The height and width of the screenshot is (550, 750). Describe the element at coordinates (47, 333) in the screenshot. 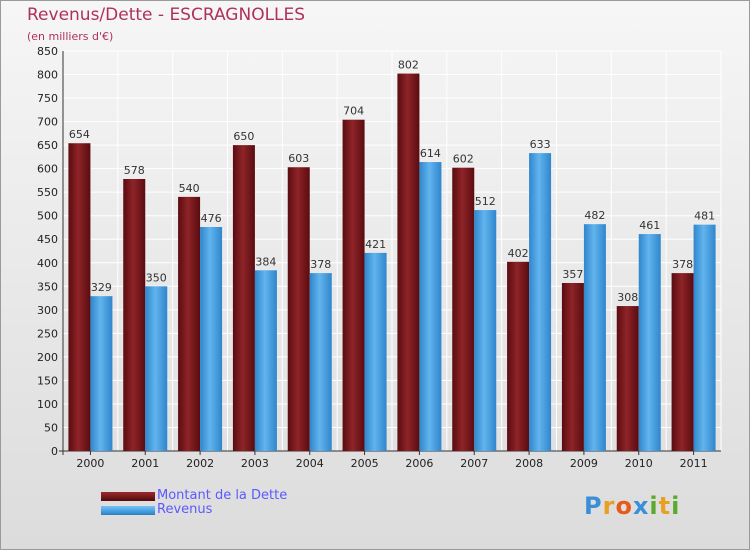

I see `y-tick-label: 250` at that location.